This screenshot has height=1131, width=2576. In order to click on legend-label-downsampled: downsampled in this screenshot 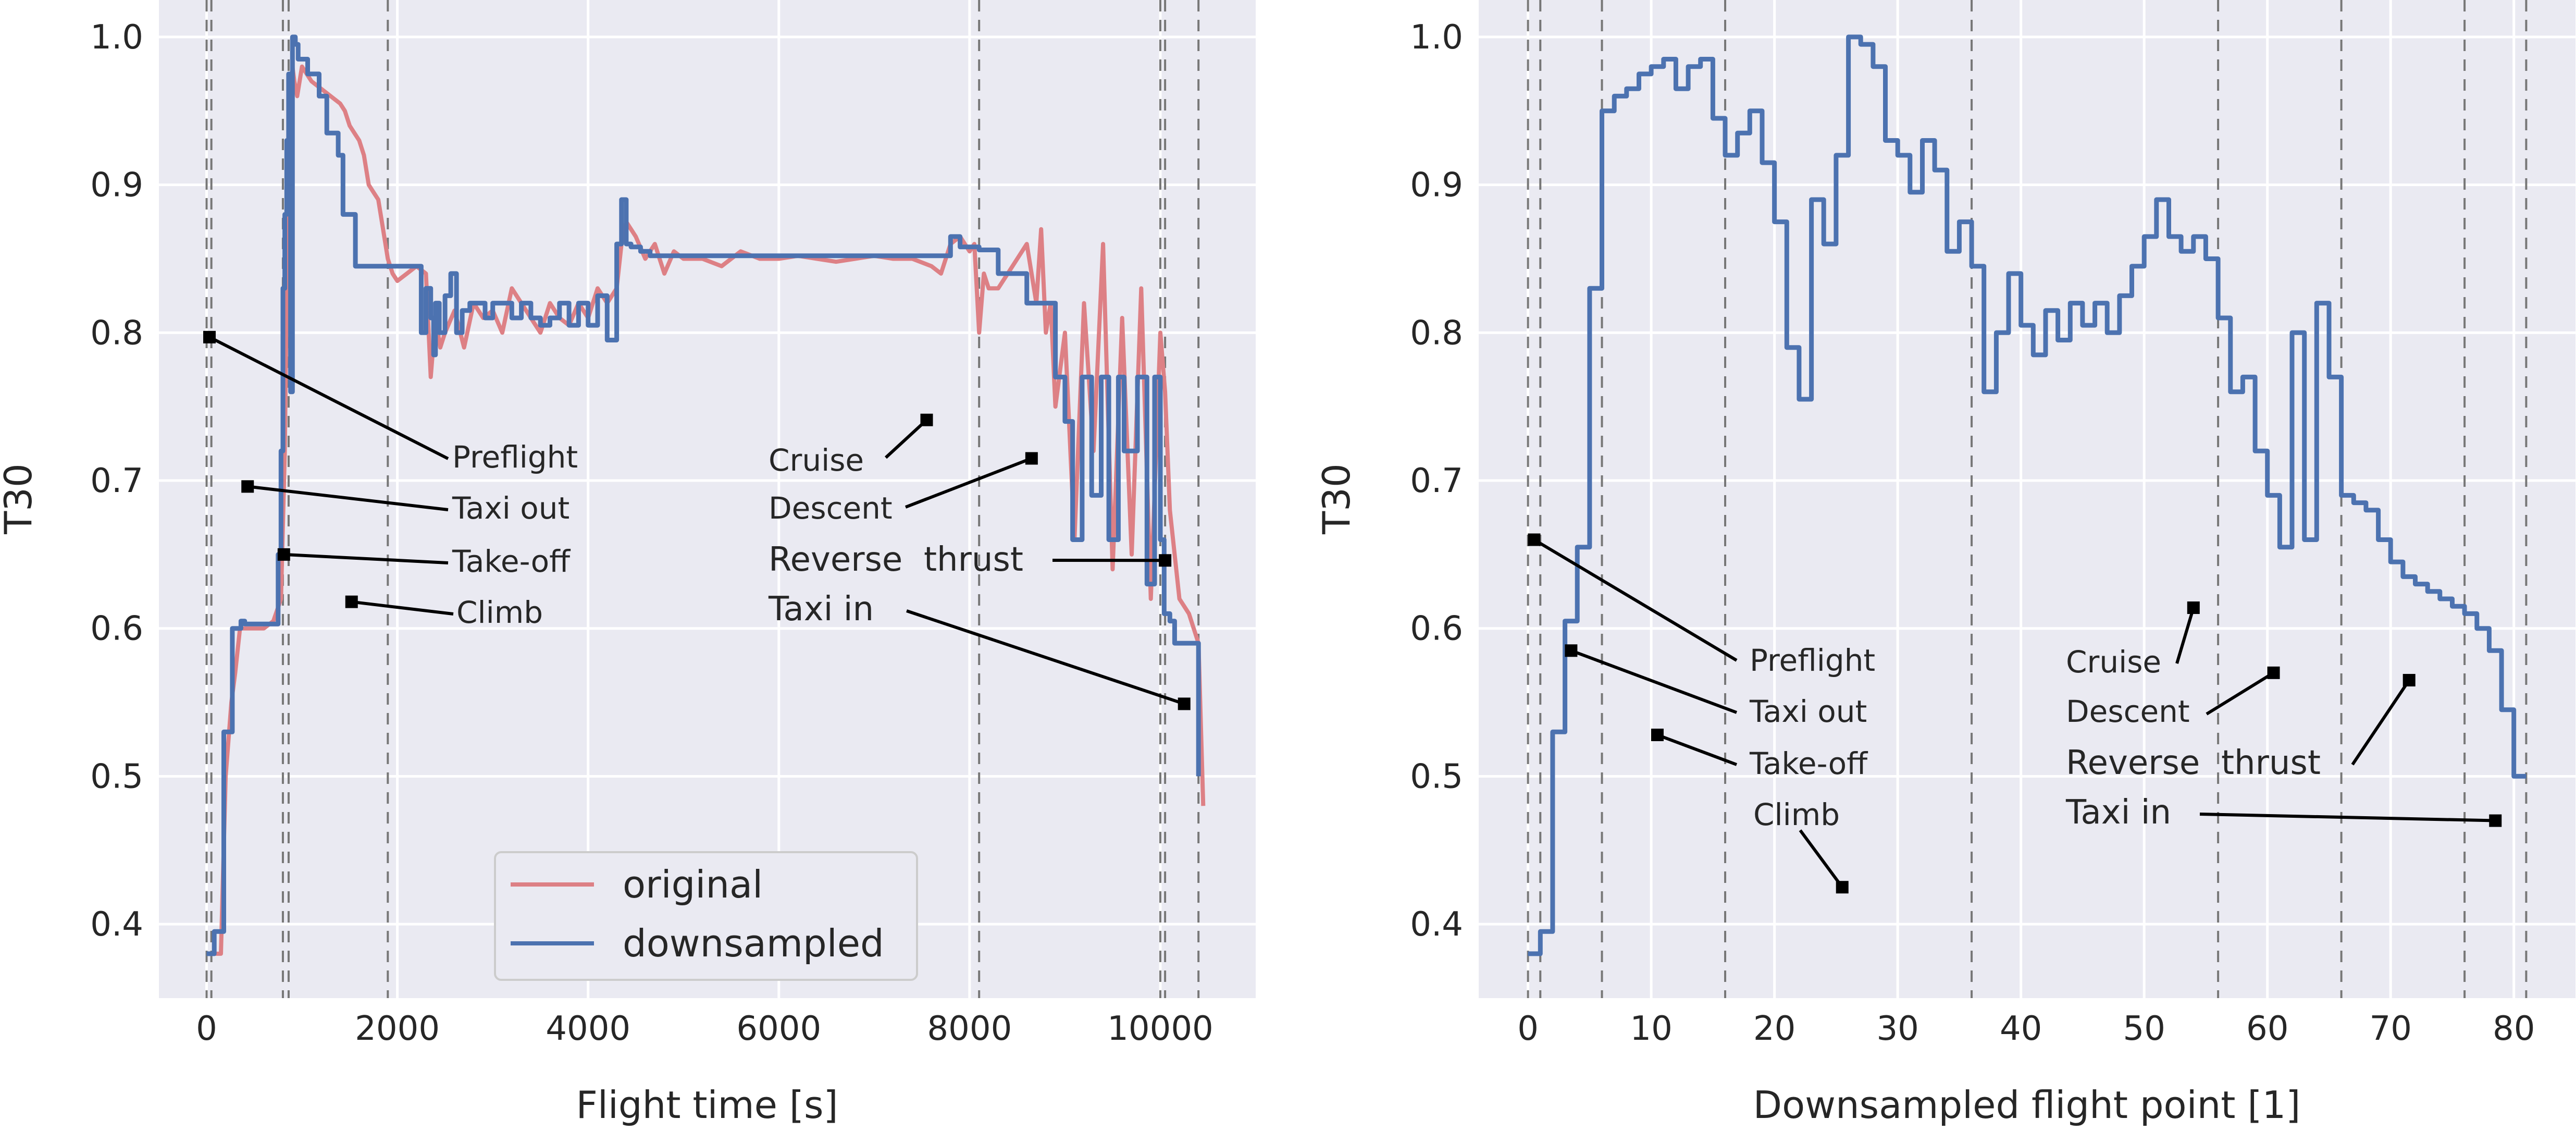, I will do `click(753, 943)`.